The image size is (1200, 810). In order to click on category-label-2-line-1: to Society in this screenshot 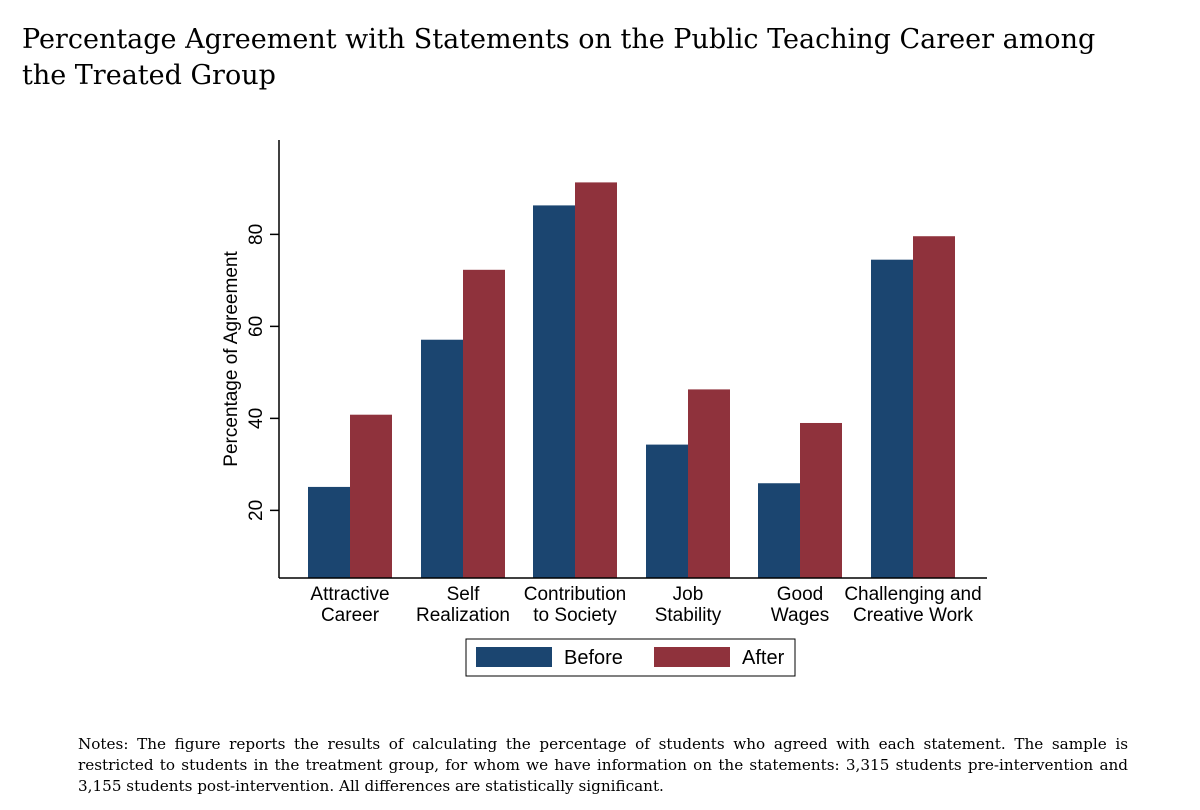, I will do `click(575, 615)`.